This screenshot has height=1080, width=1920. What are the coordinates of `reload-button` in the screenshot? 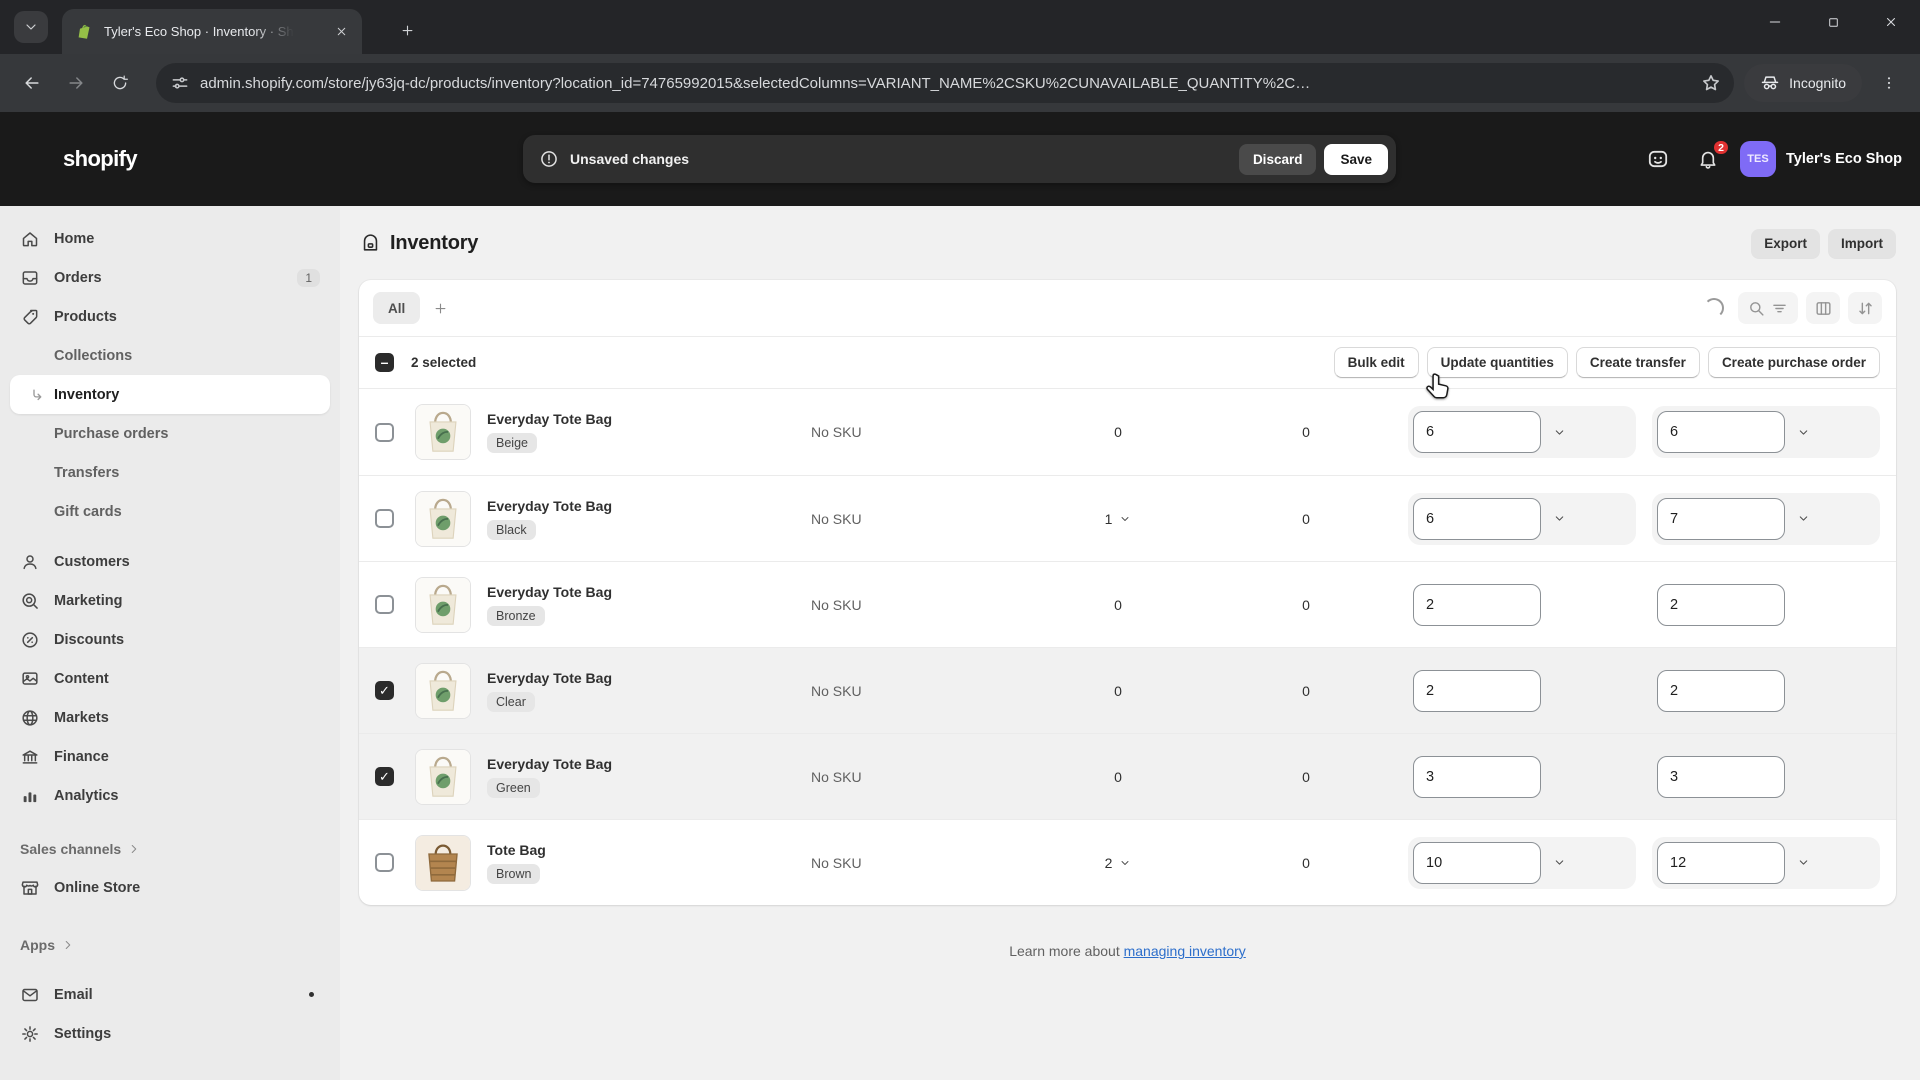 It's located at (120, 83).